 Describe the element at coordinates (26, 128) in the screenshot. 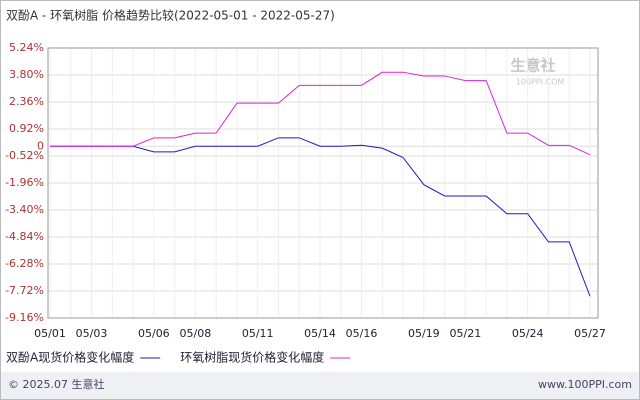

I see `y-tick-label: 0.92%` at that location.